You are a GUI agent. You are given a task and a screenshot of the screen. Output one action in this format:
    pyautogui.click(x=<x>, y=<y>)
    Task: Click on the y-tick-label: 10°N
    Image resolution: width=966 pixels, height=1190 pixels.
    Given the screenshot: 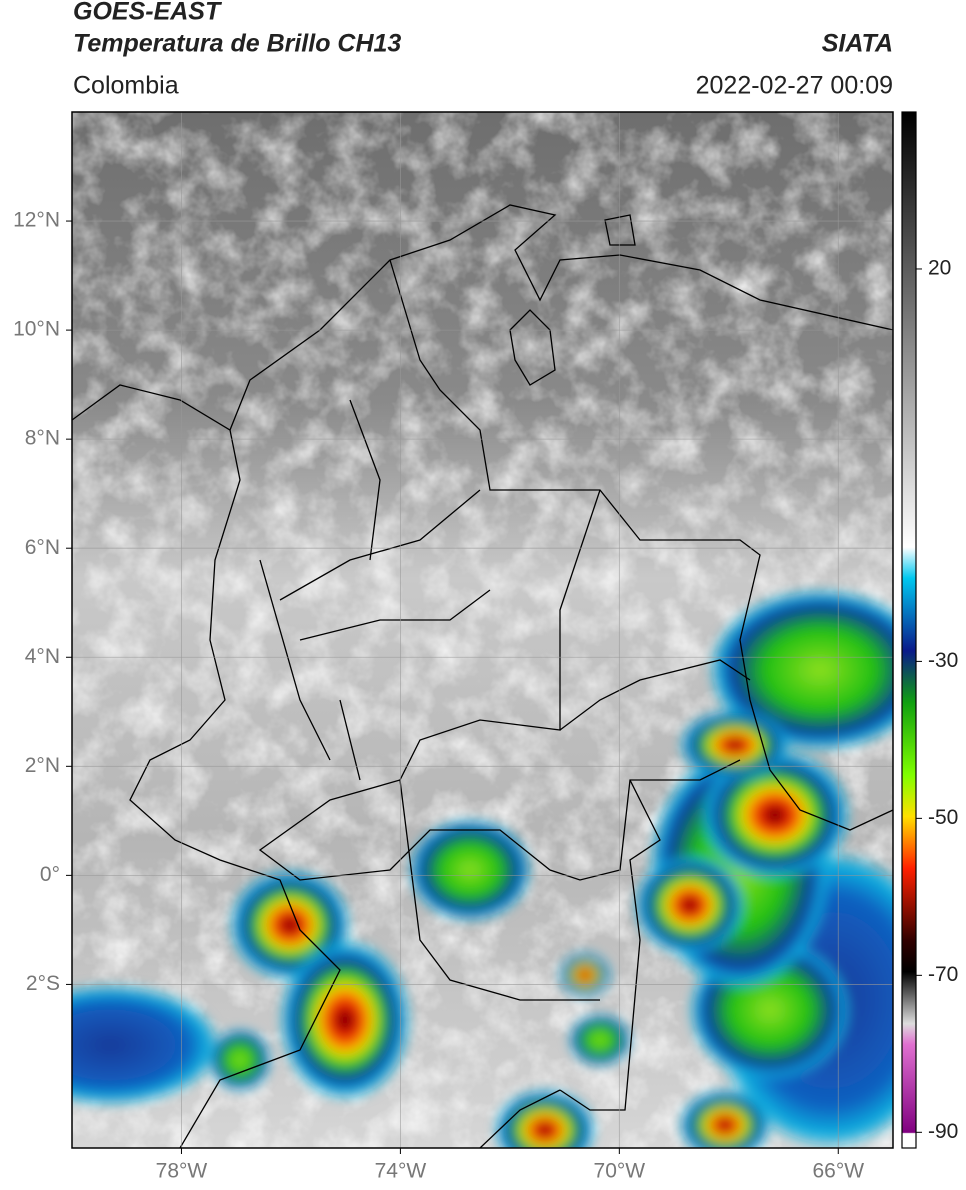 What is the action you would take?
    pyautogui.click(x=36, y=329)
    